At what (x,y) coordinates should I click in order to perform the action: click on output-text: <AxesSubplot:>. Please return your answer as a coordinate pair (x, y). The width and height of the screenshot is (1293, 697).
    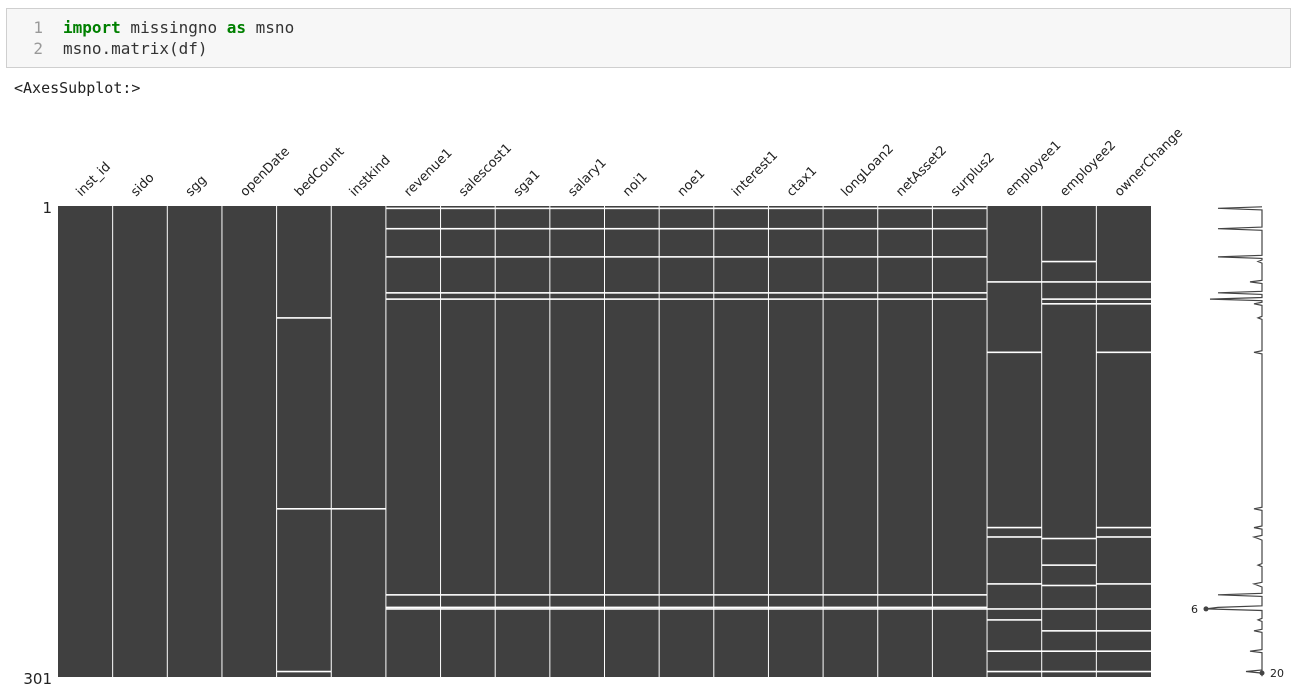
    Looking at the image, I should click on (77, 88).